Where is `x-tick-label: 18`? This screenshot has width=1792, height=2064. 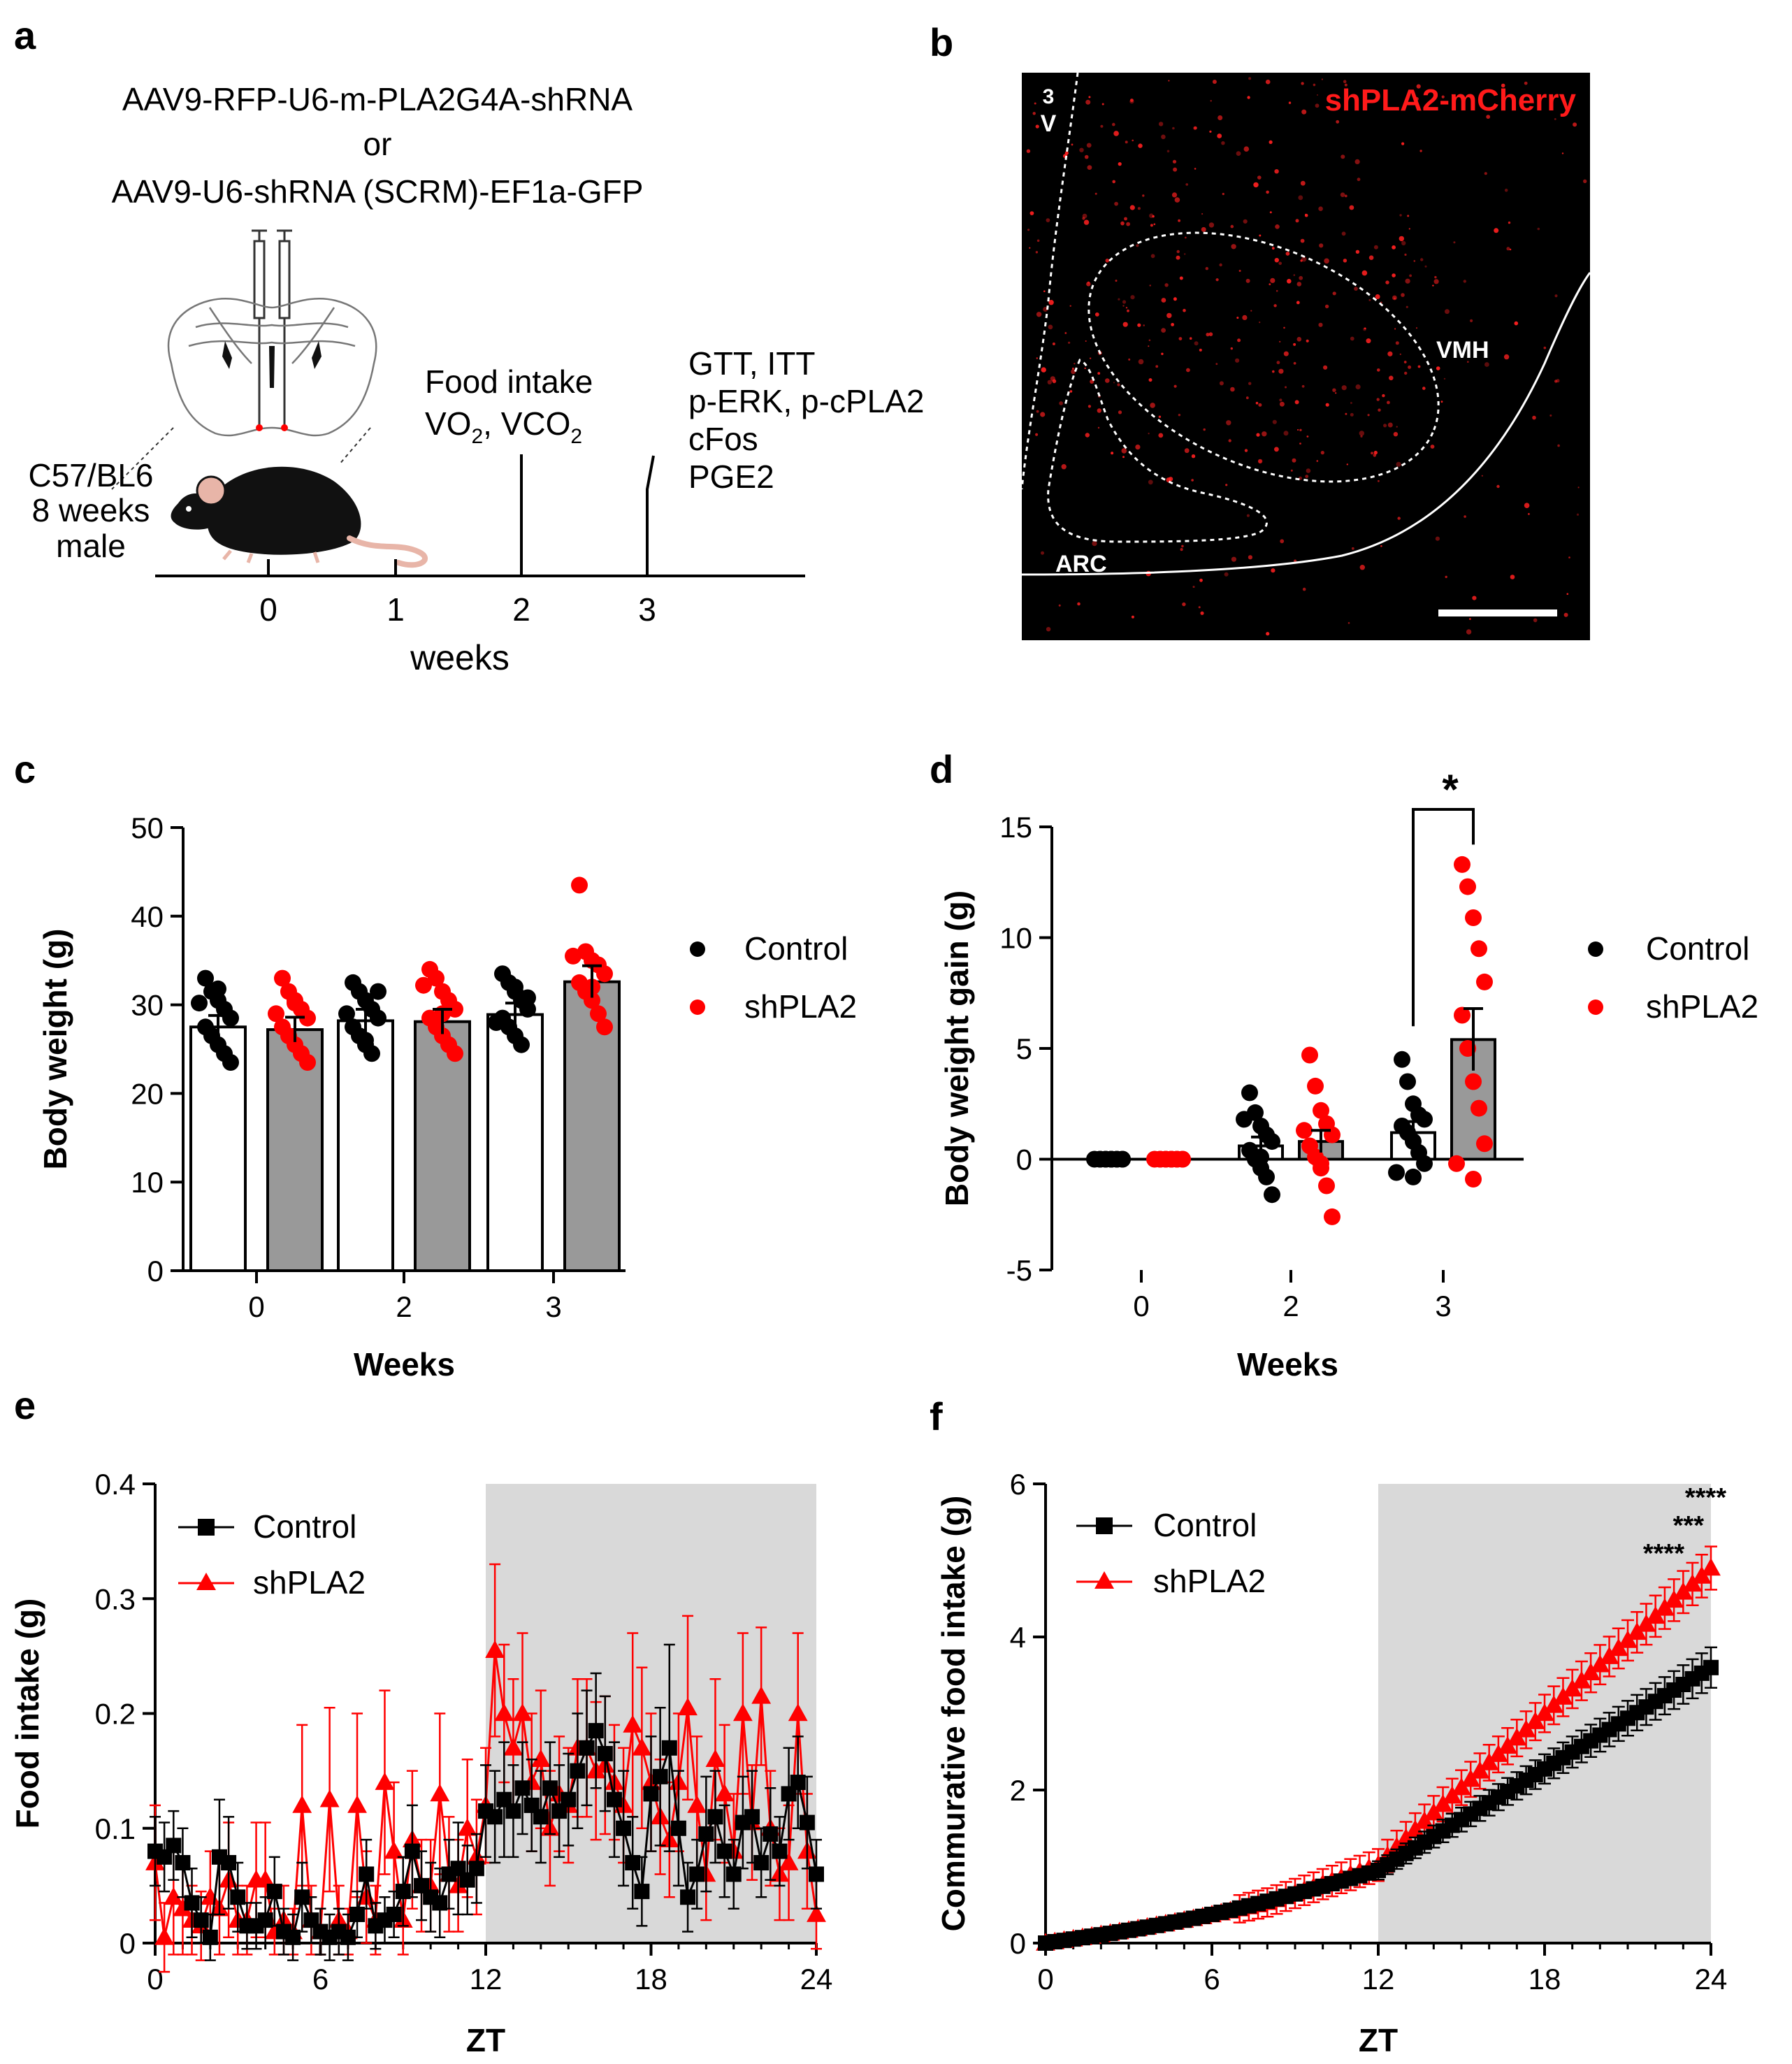
x-tick-label: 18 is located at coordinates (1545, 1979).